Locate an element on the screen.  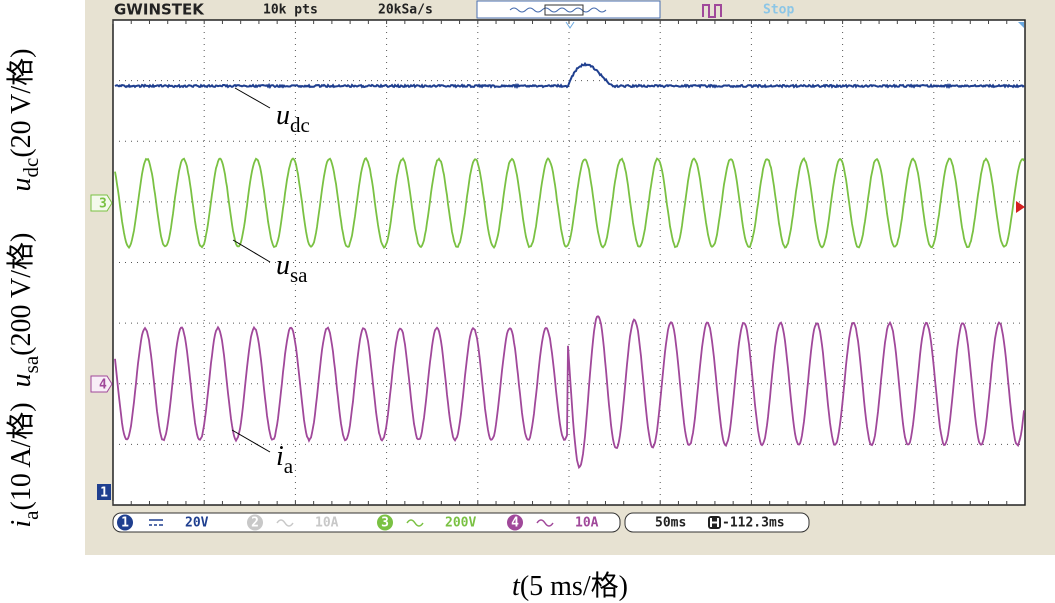
marker-label: 4 is located at coordinates (103, 385).